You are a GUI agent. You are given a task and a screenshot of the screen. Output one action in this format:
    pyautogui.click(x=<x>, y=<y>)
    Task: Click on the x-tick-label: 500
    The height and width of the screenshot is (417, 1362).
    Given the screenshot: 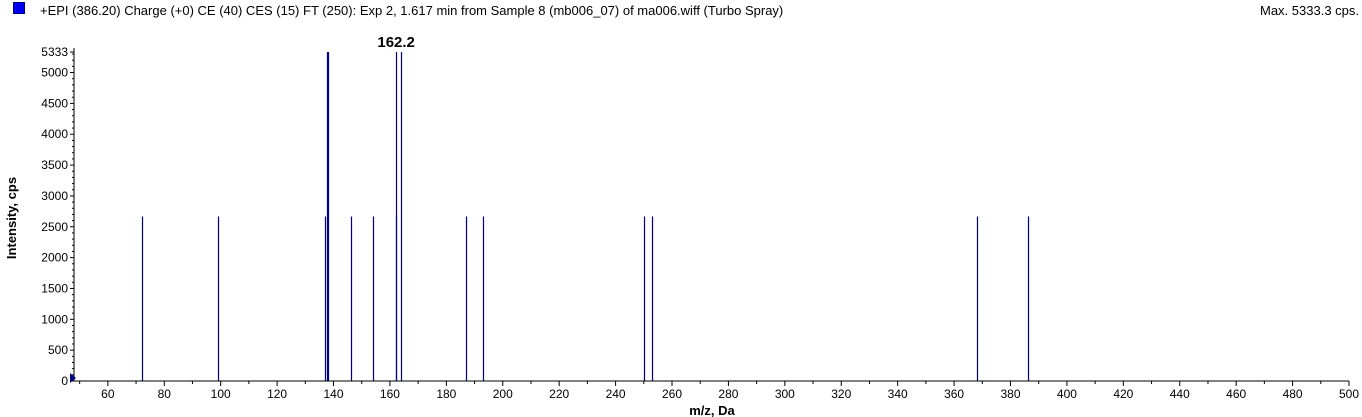 What is the action you would take?
    pyautogui.click(x=1349, y=394)
    